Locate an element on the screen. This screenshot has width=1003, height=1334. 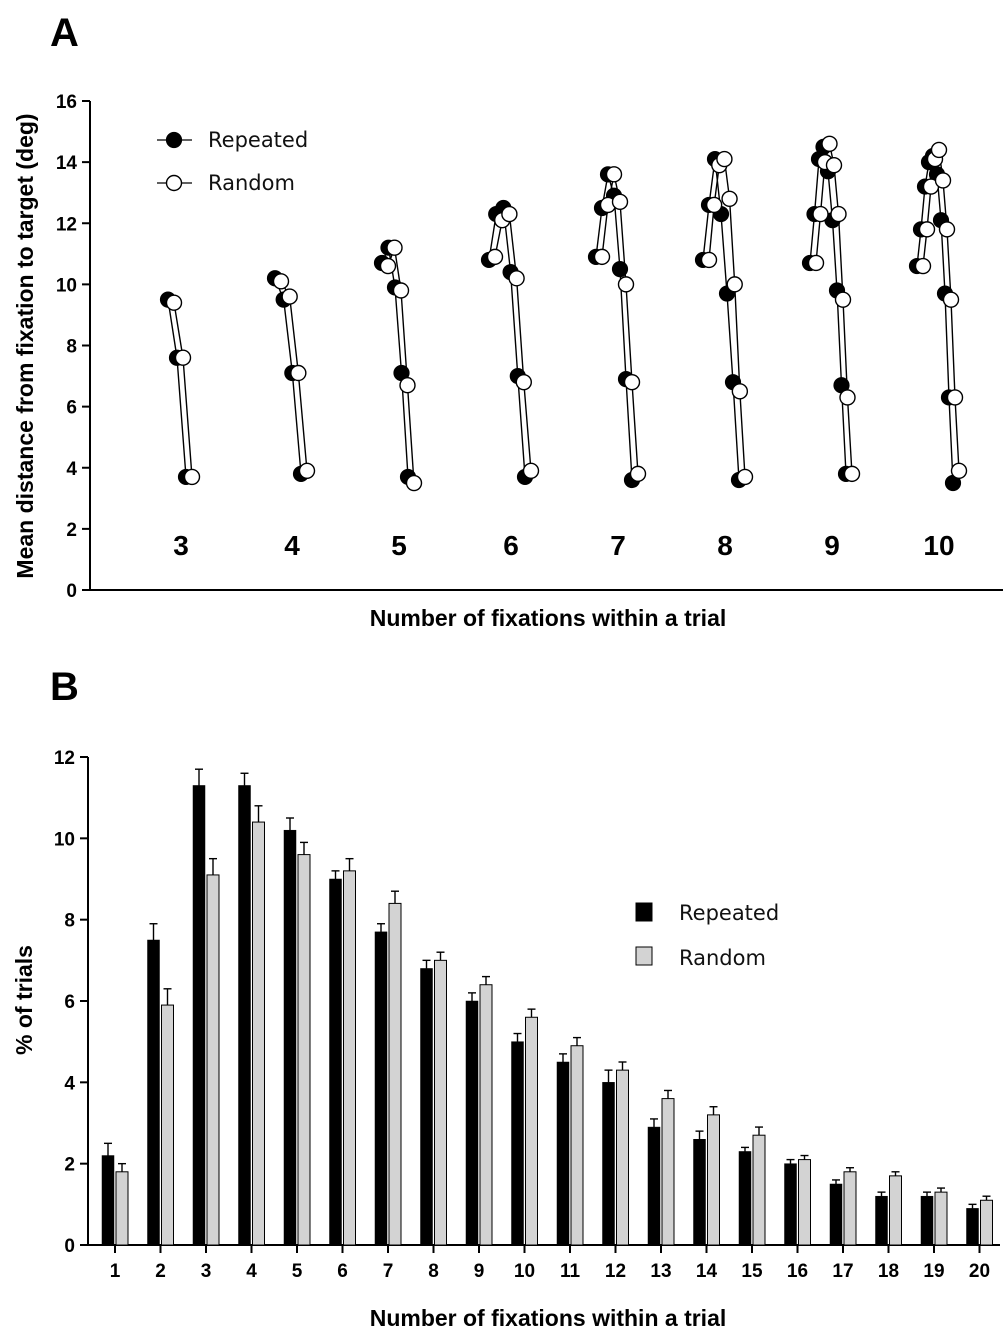
panel-b-y-tick-label: 0 is located at coordinates (69, 1246).